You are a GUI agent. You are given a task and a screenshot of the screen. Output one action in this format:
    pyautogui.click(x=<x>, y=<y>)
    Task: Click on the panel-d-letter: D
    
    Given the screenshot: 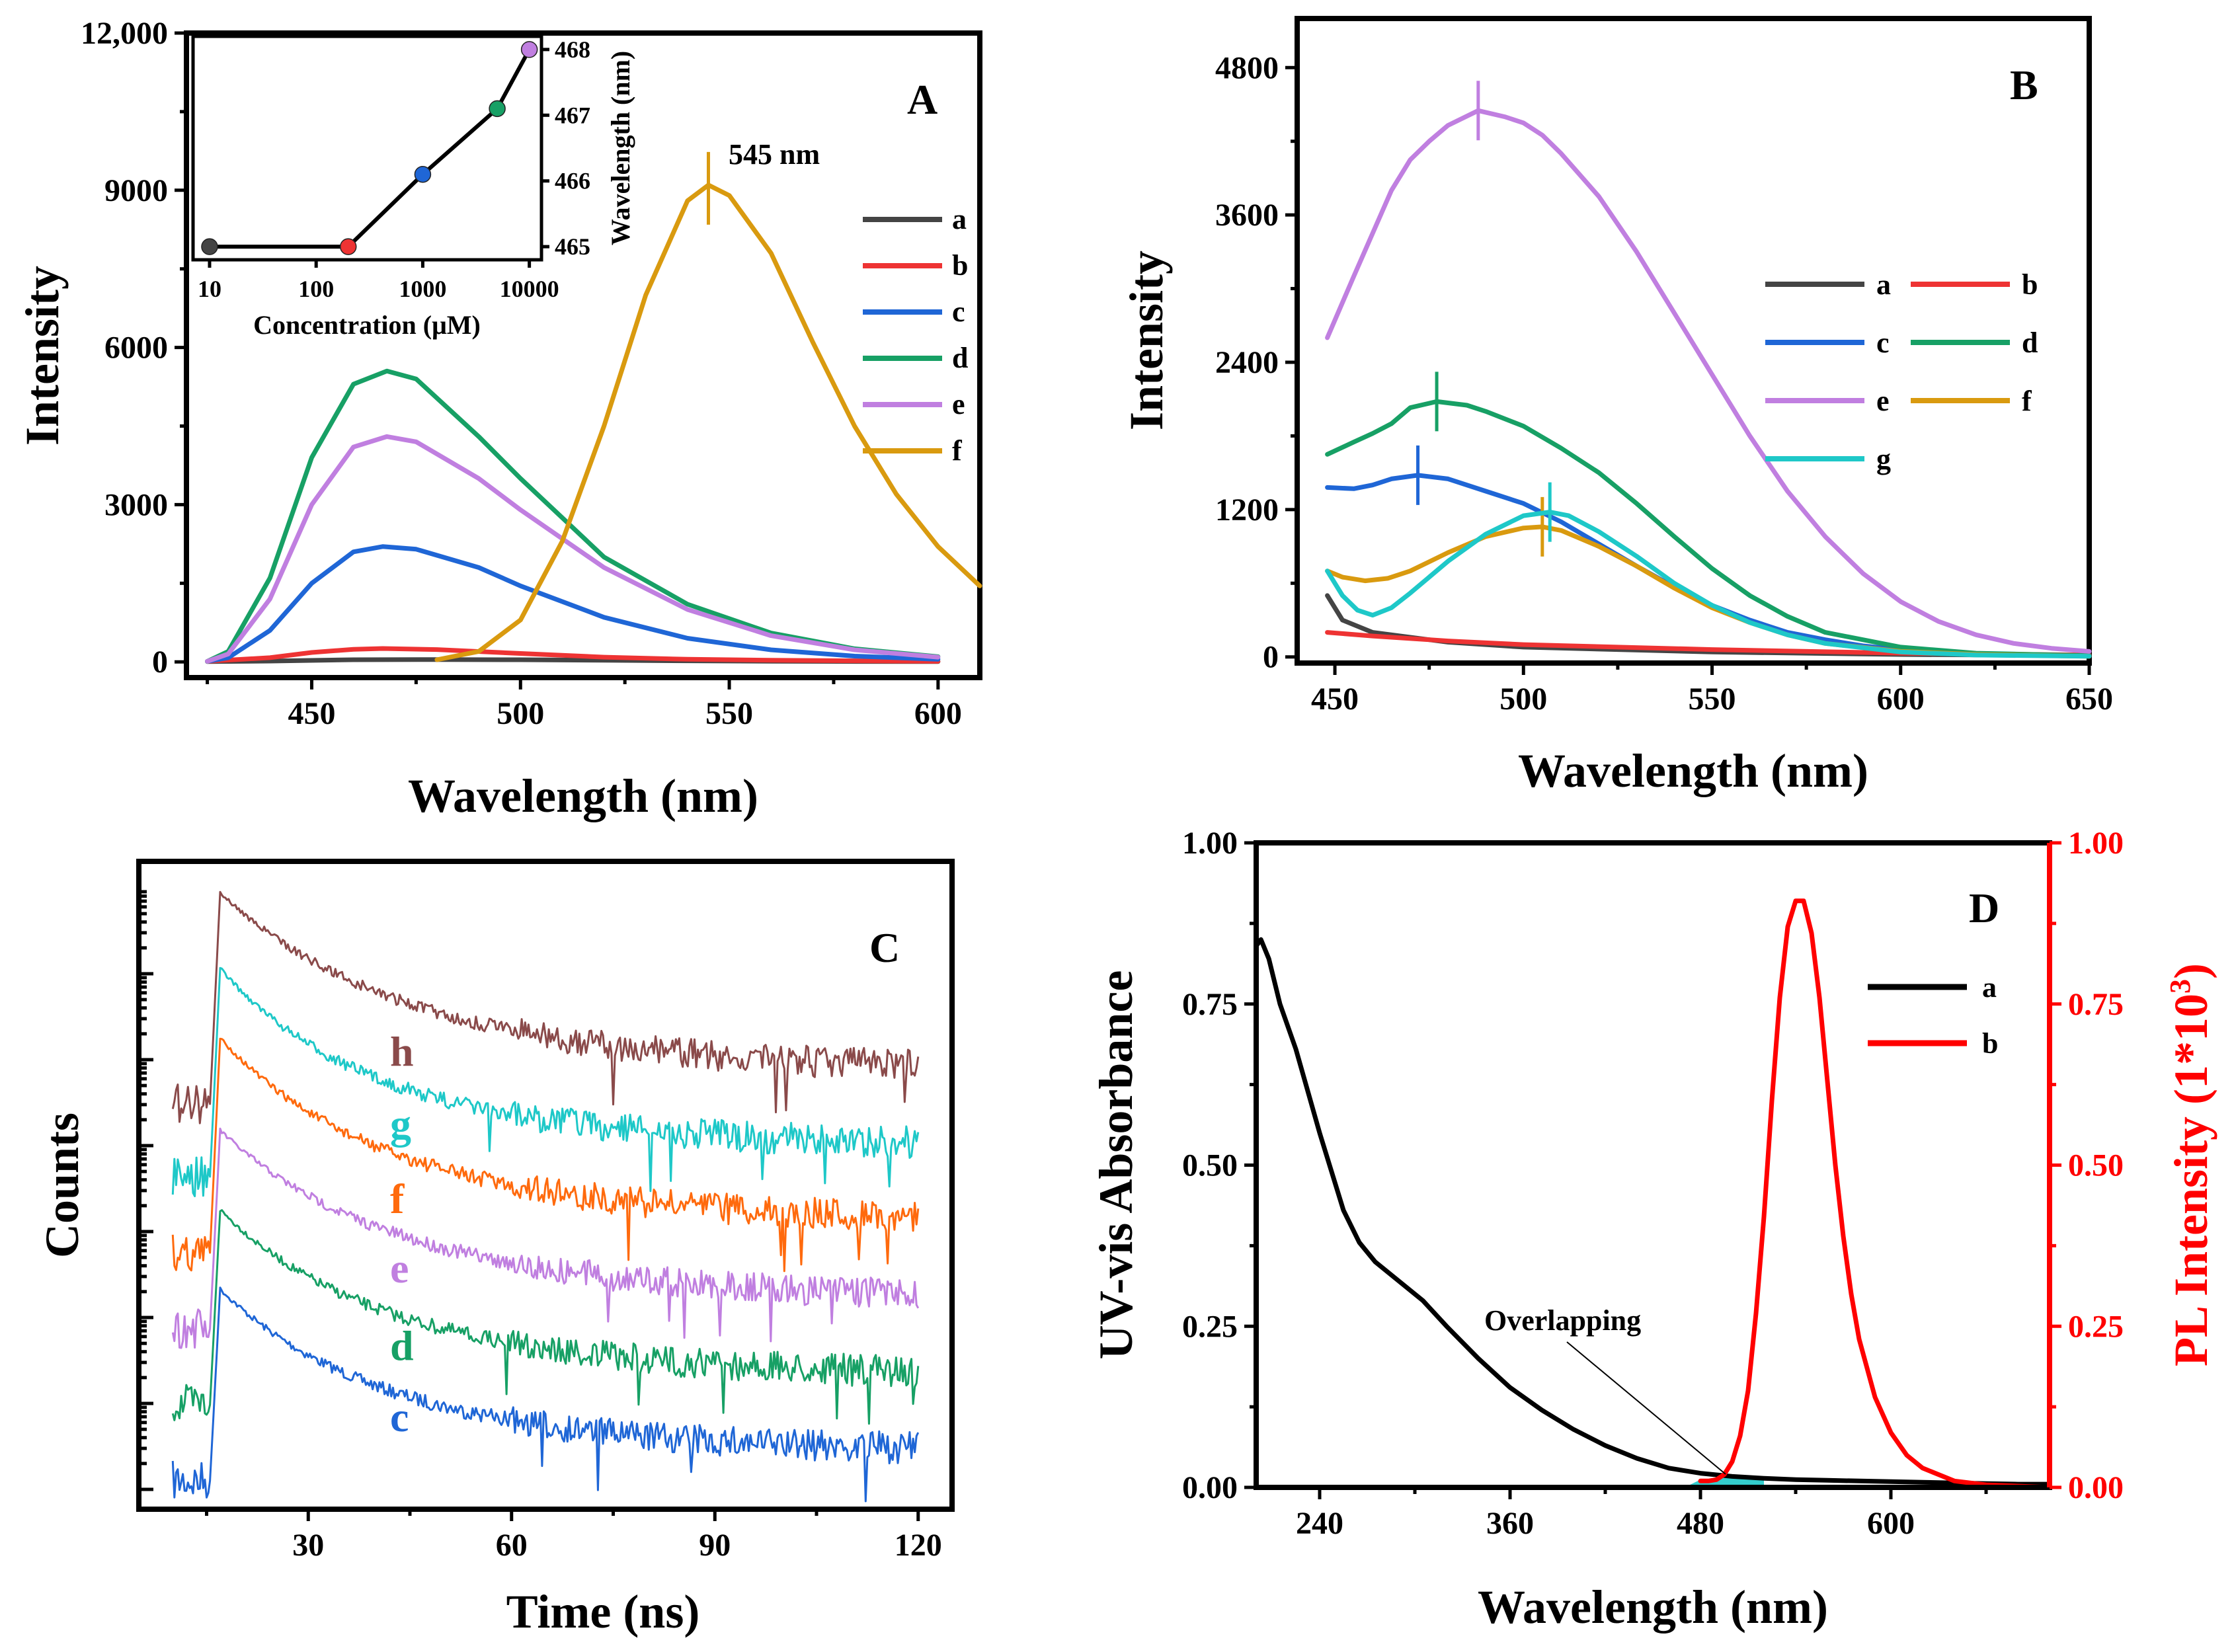 What is the action you would take?
    pyautogui.click(x=1984, y=908)
    